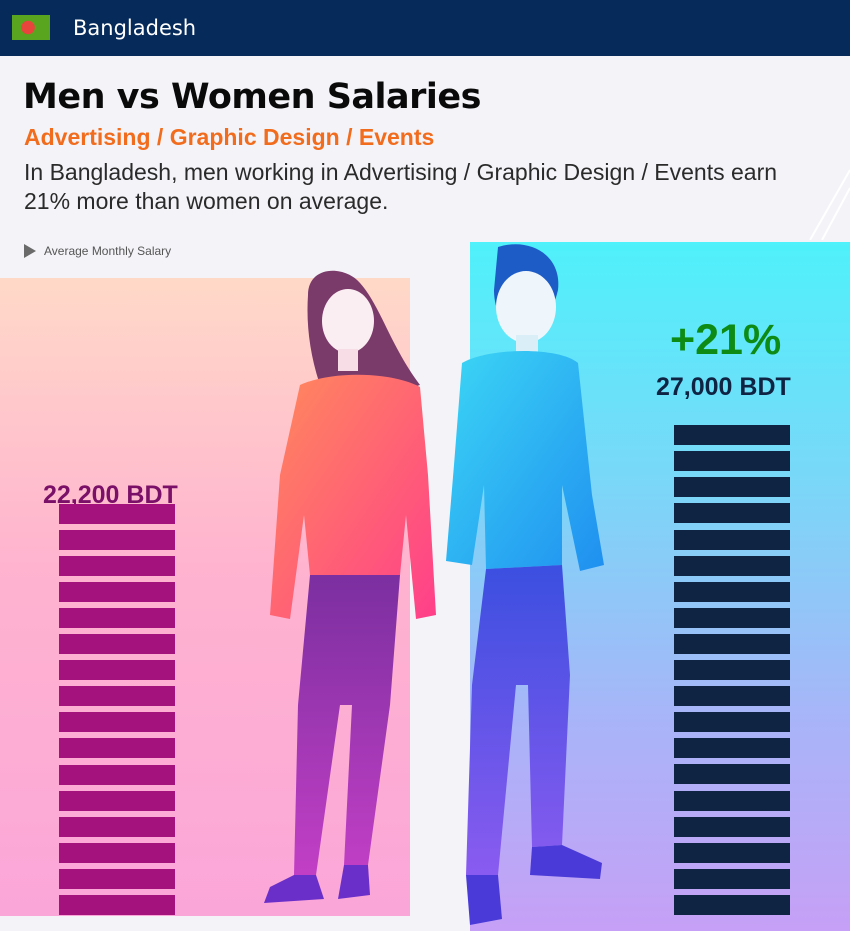 This screenshot has height=931, width=850. Describe the element at coordinates (117, 709) in the screenshot. I see `women-salary-bar` at that location.